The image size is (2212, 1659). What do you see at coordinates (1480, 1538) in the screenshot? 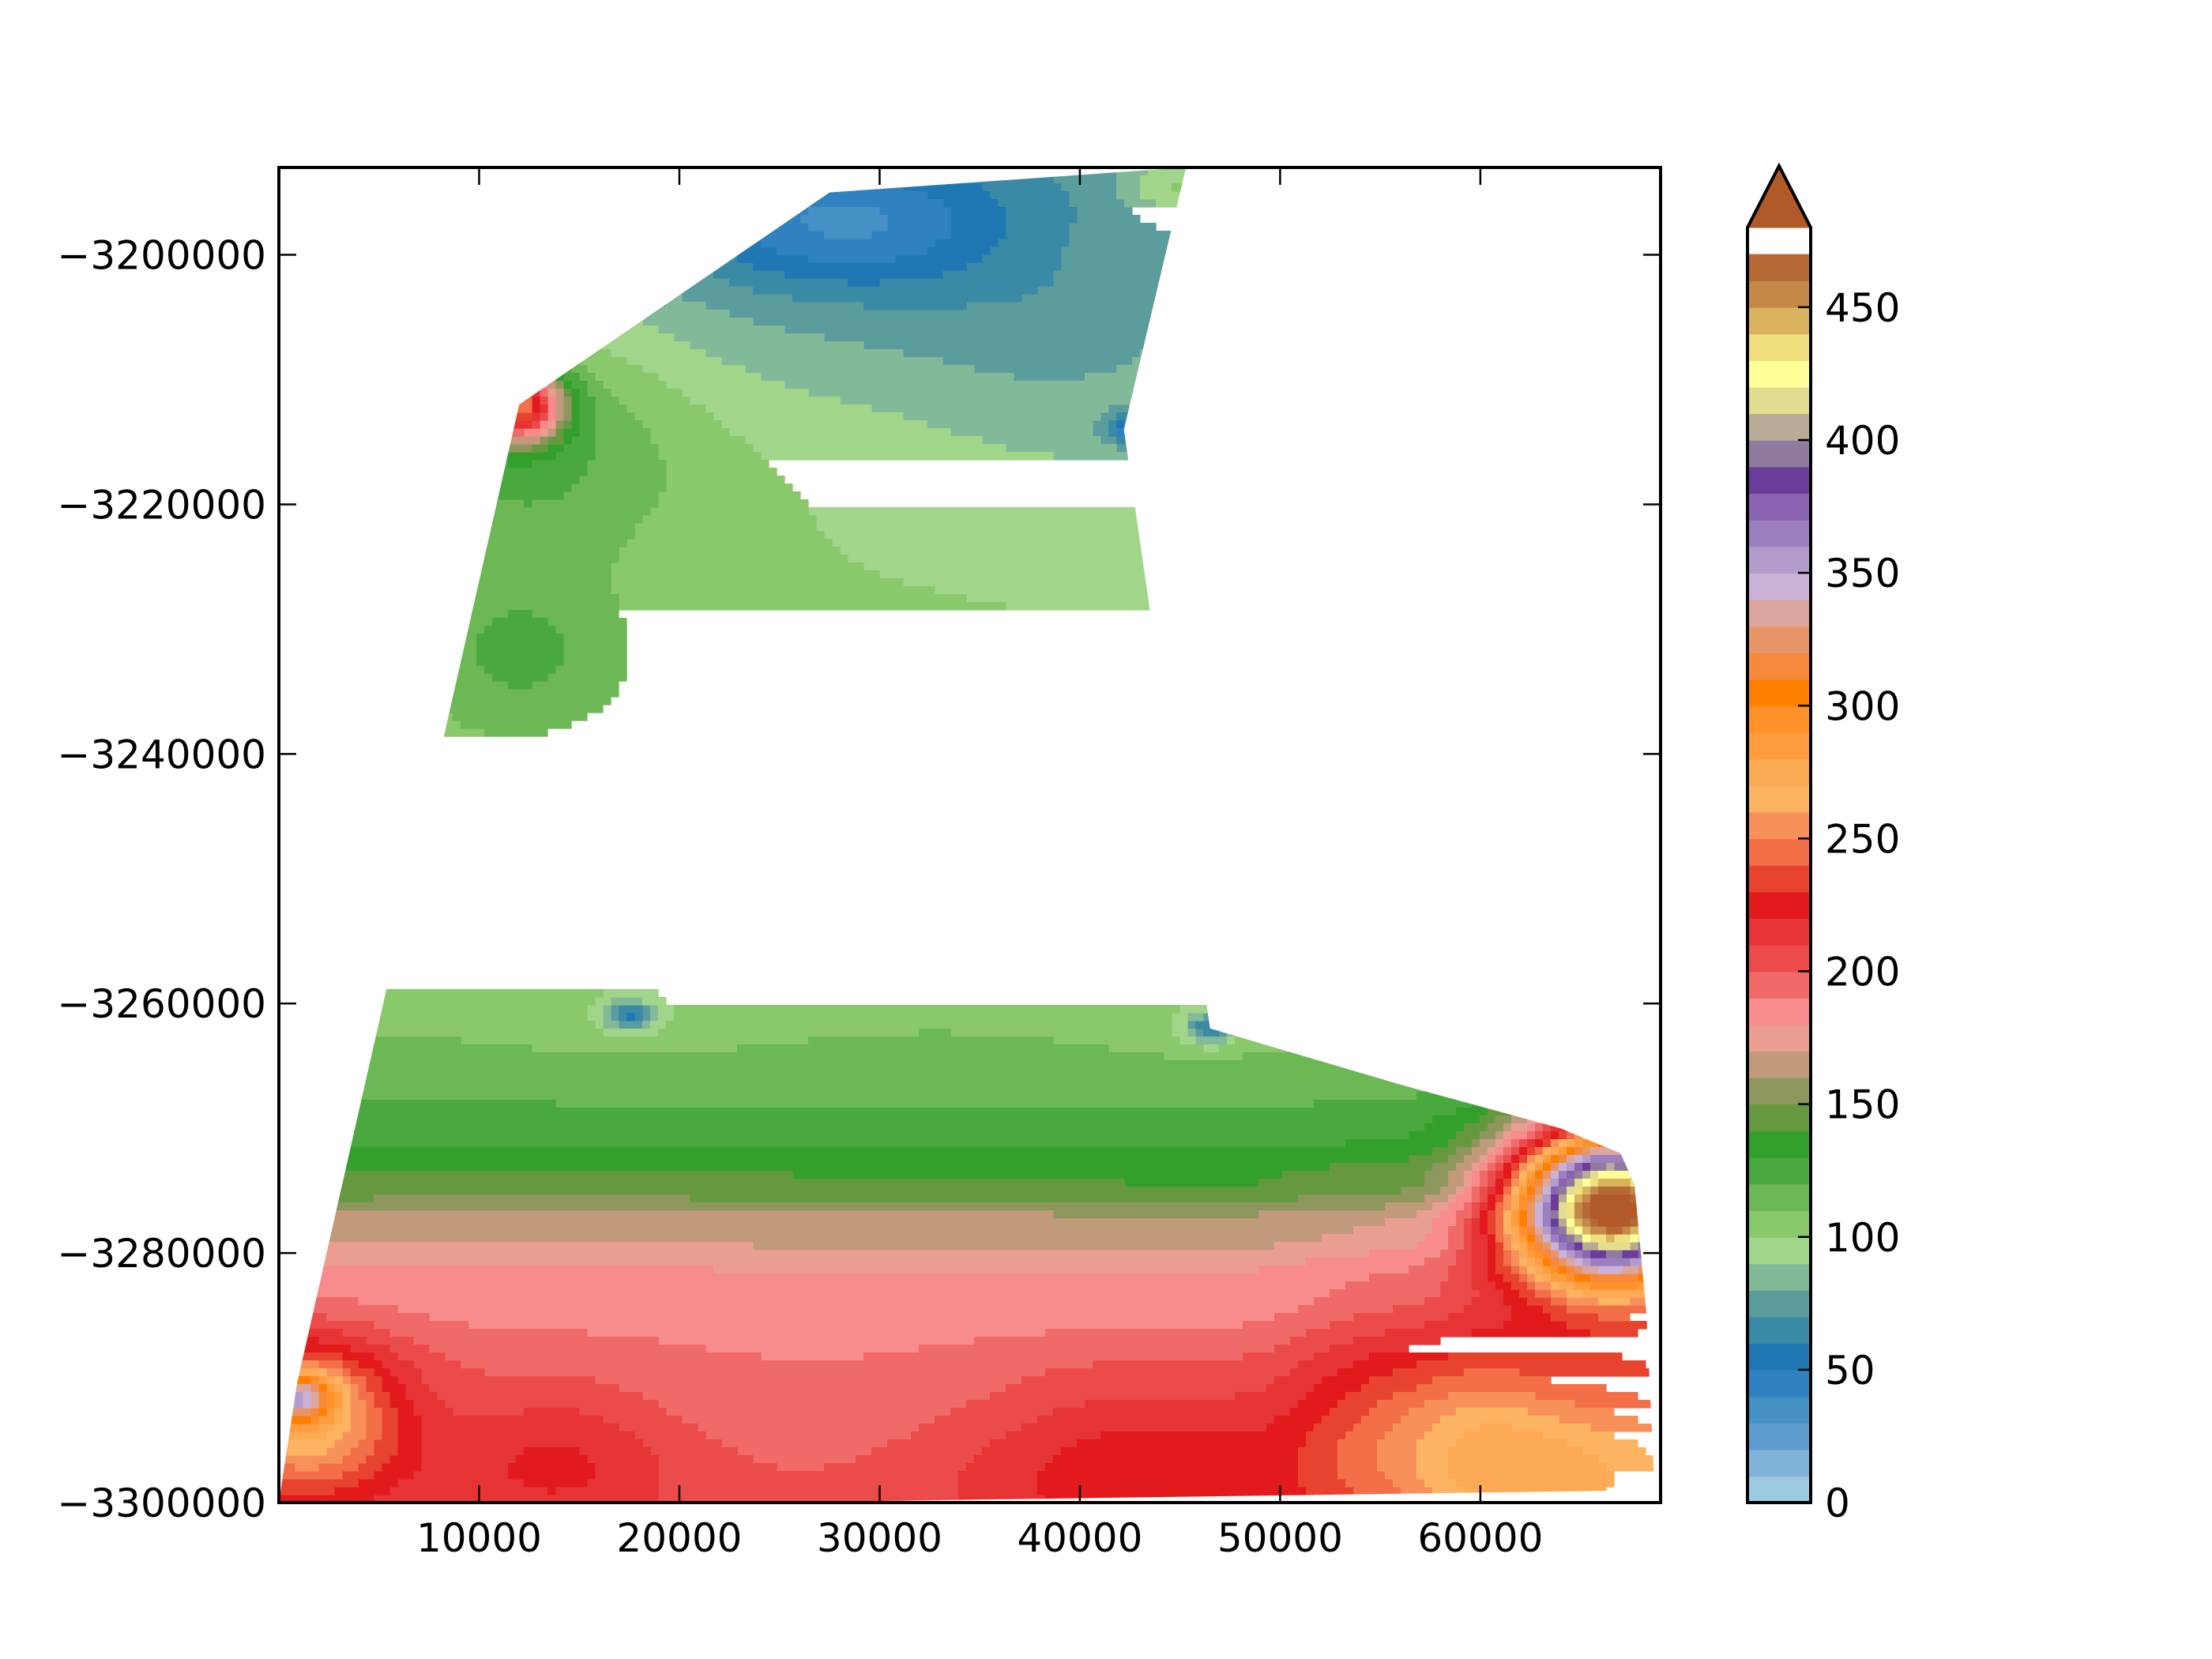
I see `x-tick-label: 60000` at bounding box center [1480, 1538].